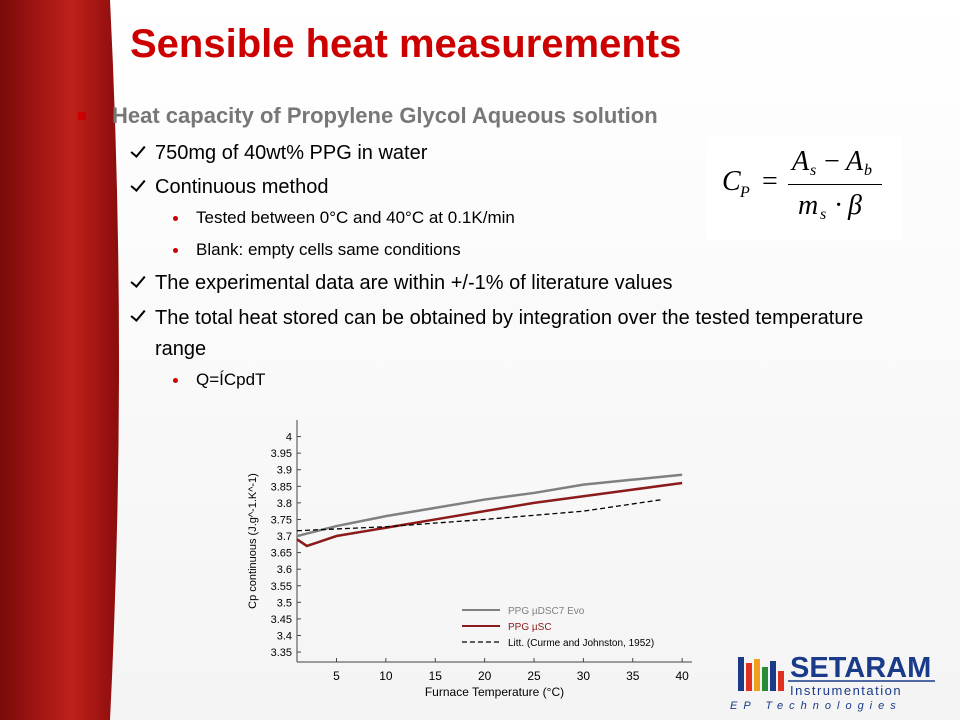  Describe the element at coordinates (816, 706) in the screenshot. I see `logo-footer: EP Technologies` at that location.